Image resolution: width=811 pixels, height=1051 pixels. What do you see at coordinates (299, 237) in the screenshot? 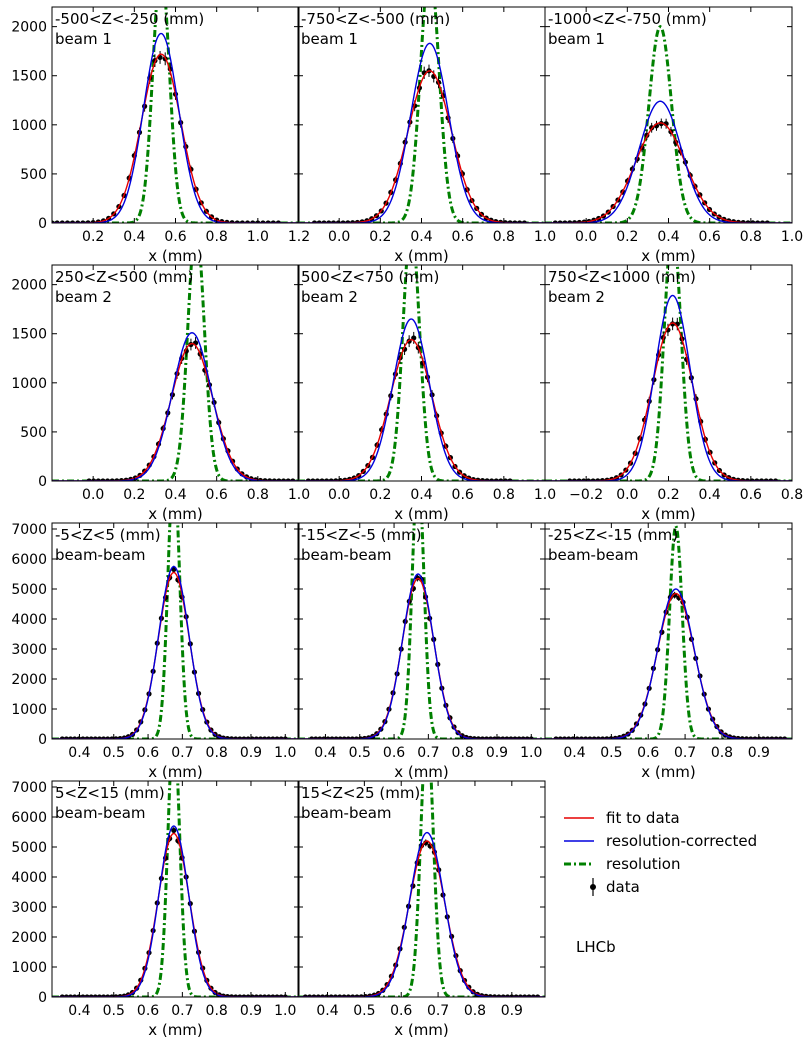
I see `x-tick-label: 1.2` at bounding box center [299, 237].